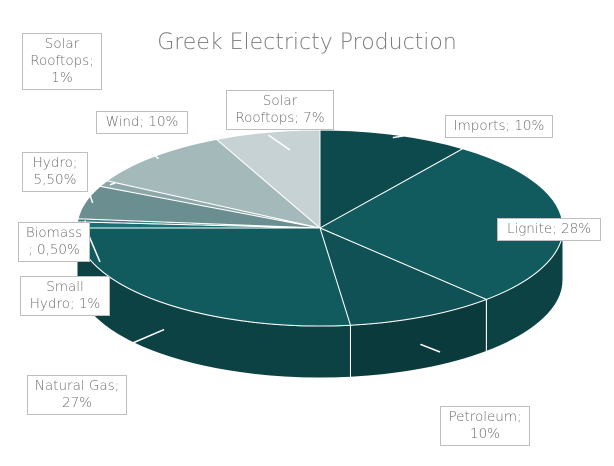 Image resolution: width=614 pixels, height=466 pixels. Describe the element at coordinates (62, 61) in the screenshot. I see `data-label: Solar Rooftops; 1%` at that location.